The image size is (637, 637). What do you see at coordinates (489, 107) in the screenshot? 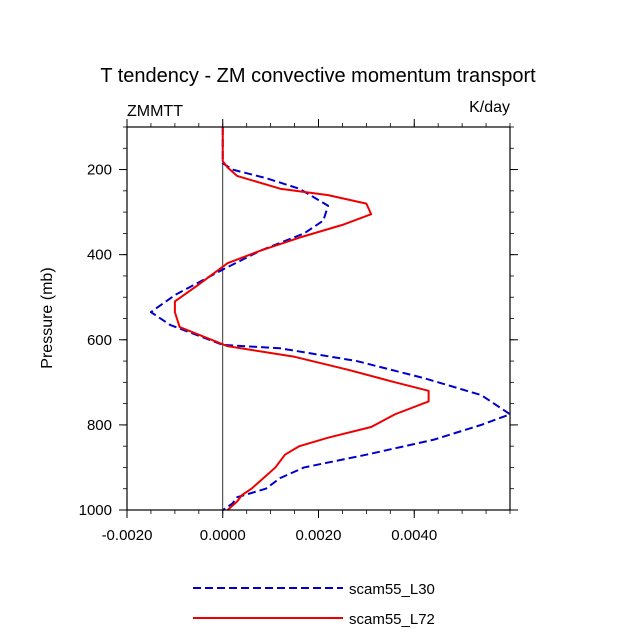
I see `units-label: K/day` at bounding box center [489, 107].